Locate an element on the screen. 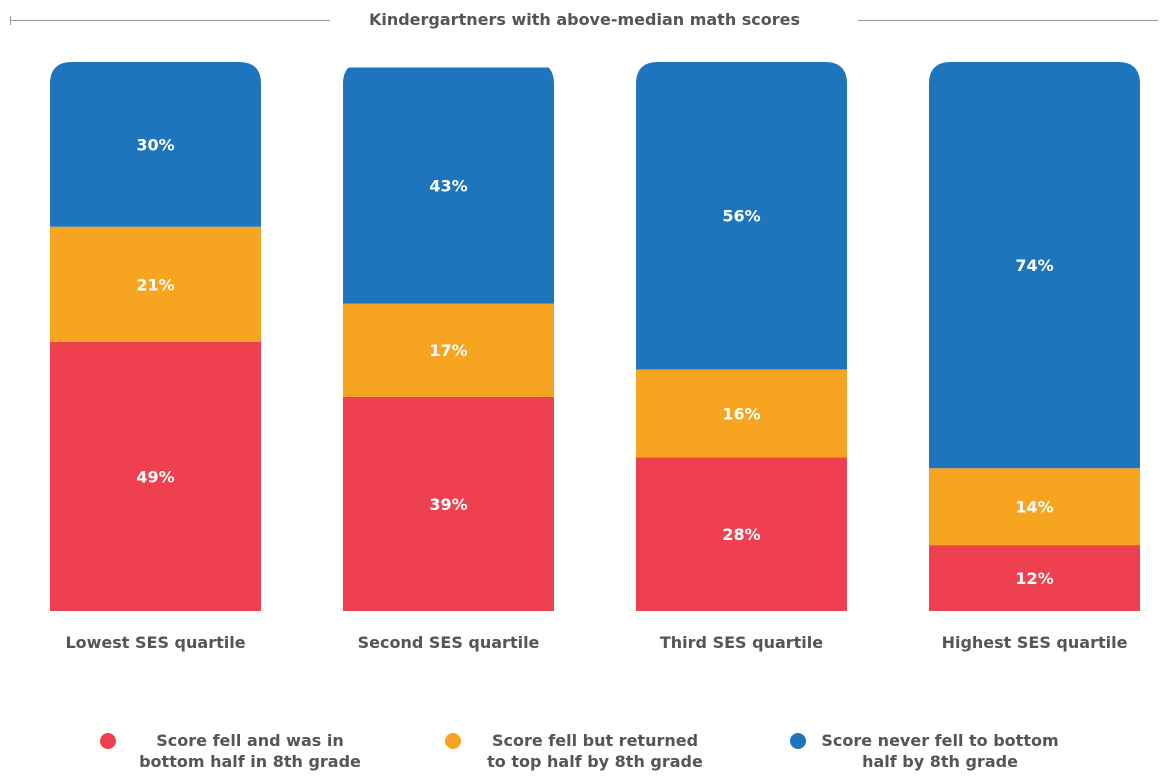  legend-label-line2: bottom half in 8th grade is located at coordinates (250, 761).